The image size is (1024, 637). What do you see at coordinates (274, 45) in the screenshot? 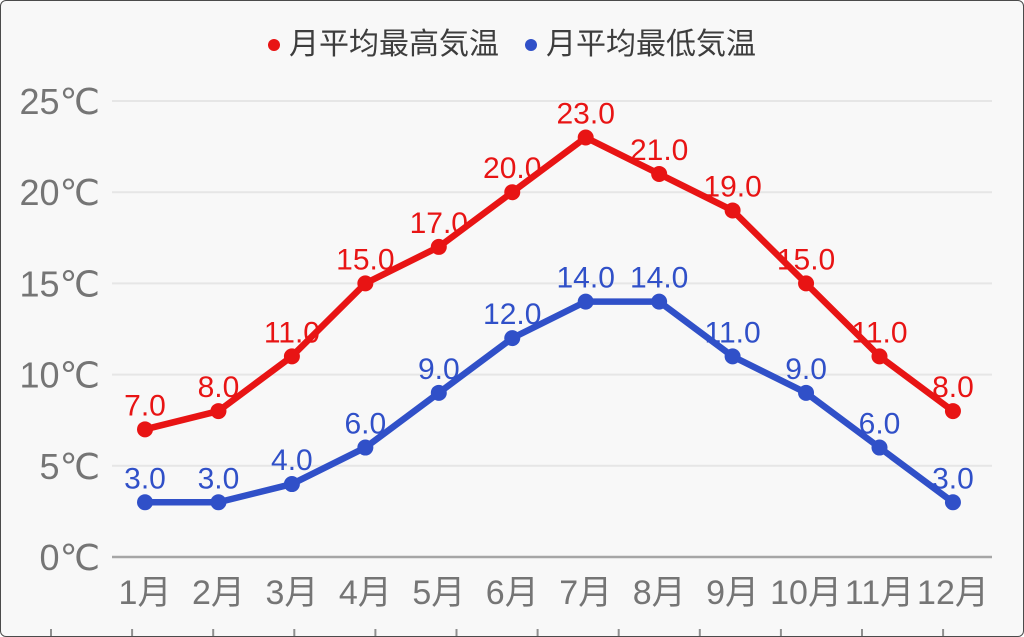
I see `legend-dot-max-temp-icon` at bounding box center [274, 45].